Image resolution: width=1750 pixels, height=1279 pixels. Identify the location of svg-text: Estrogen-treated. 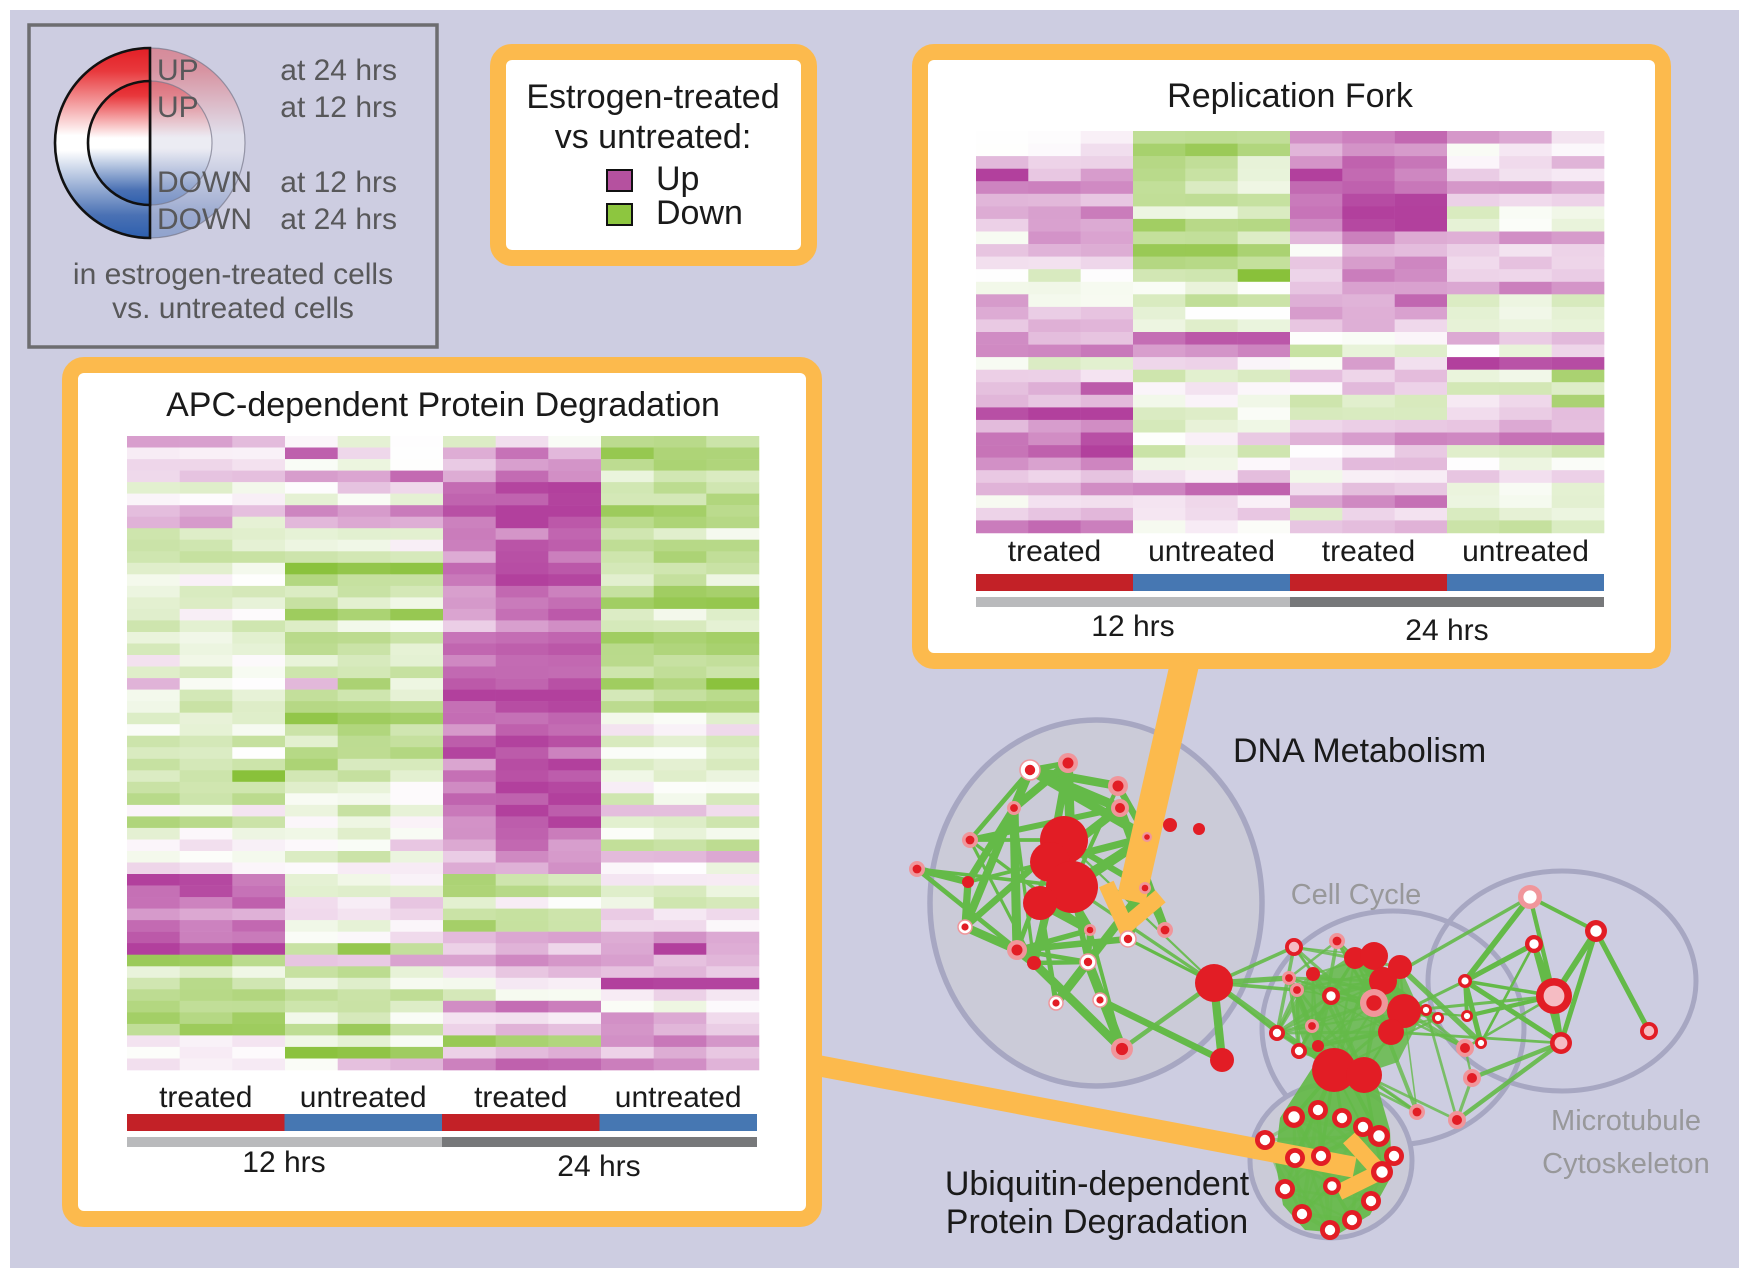
(652, 97).